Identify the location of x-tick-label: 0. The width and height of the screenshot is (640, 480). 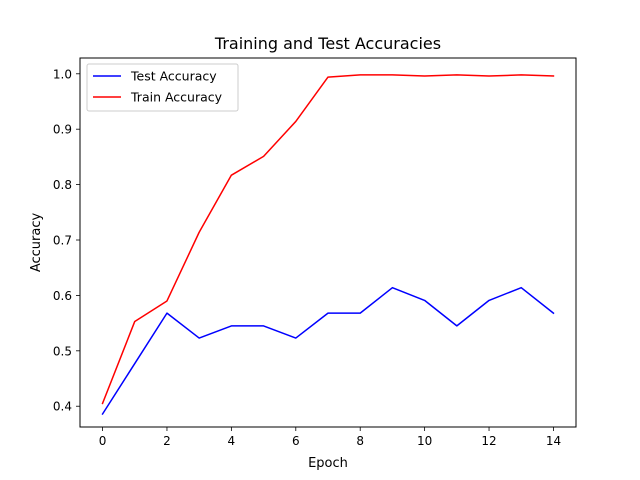
(103, 441).